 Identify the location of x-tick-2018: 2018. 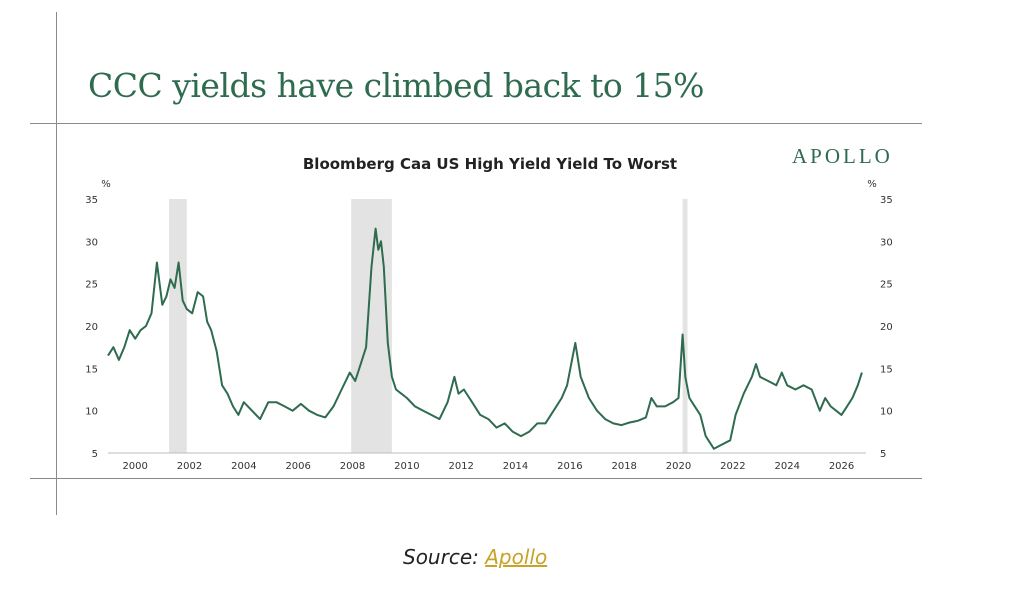
(623, 466).